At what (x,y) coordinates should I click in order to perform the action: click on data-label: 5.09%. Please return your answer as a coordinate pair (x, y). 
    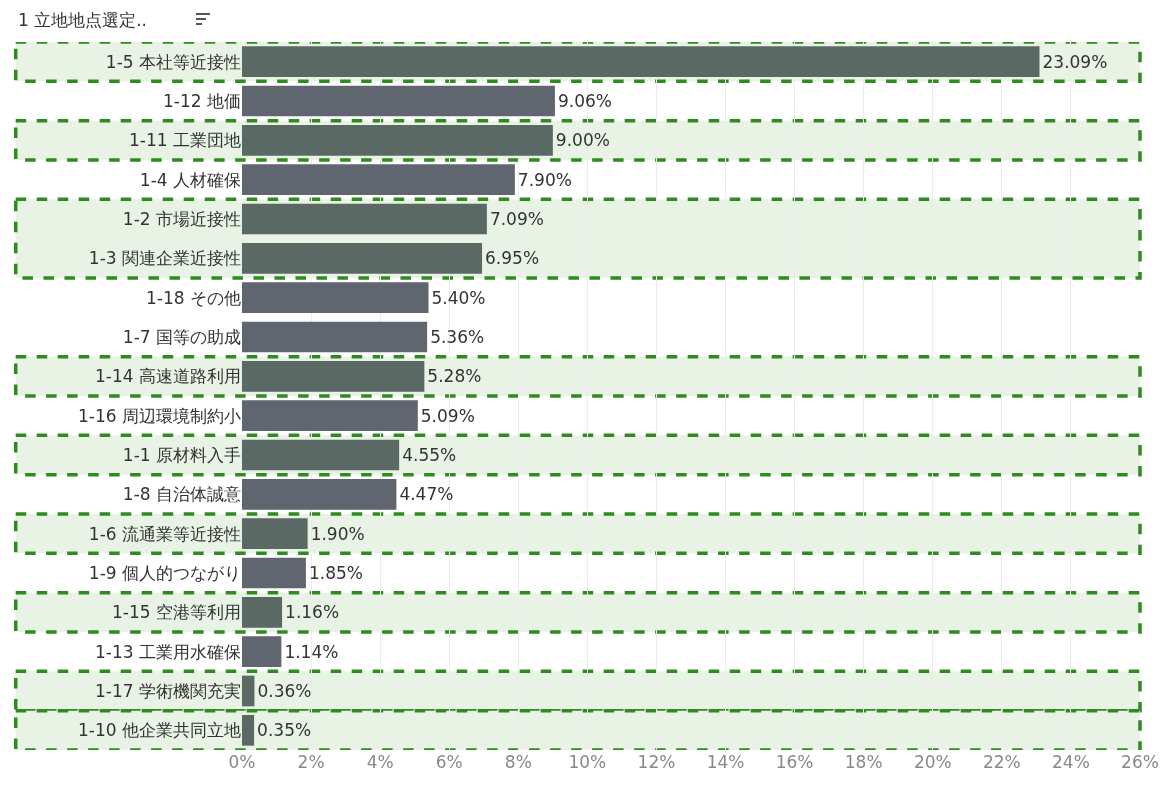
    Looking at the image, I should click on (447, 415).